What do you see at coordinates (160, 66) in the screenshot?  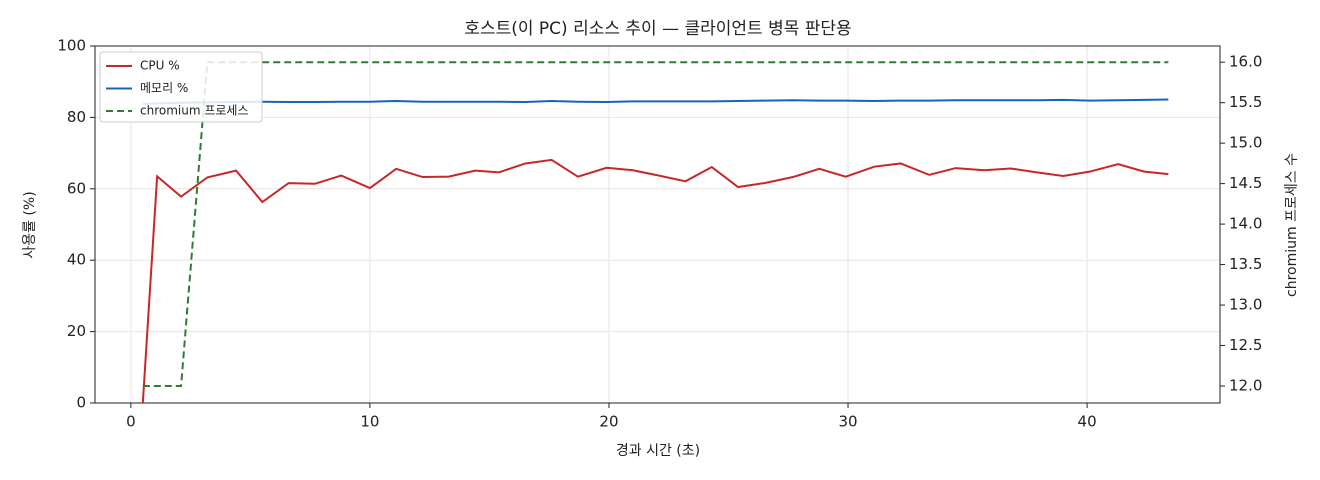 I see `legend-label: CPU %` at bounding box center [160, 66].